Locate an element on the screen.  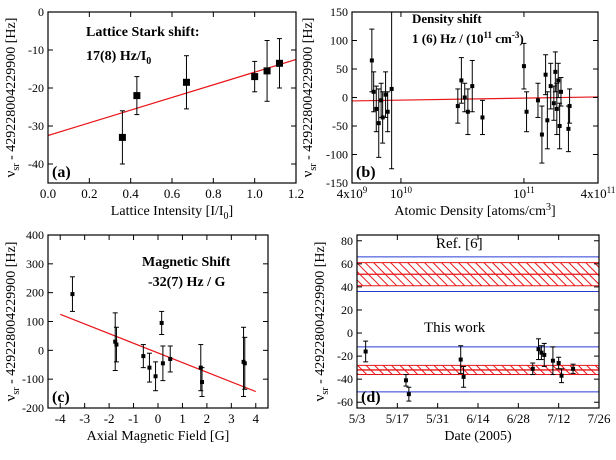
y-axis-label-symbol: ν is located at coordinates (11, 173).